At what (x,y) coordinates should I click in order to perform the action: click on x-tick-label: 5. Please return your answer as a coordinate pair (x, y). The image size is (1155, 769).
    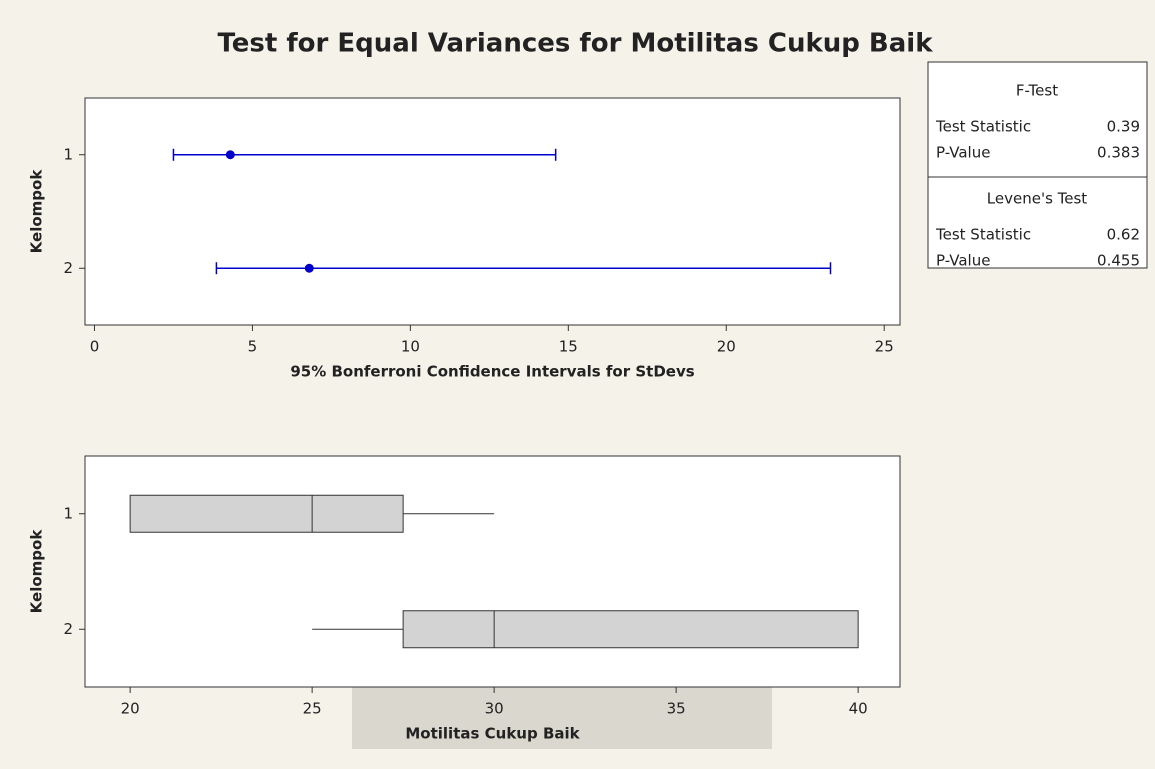
    Looking at the image, I should click on (253, 347).